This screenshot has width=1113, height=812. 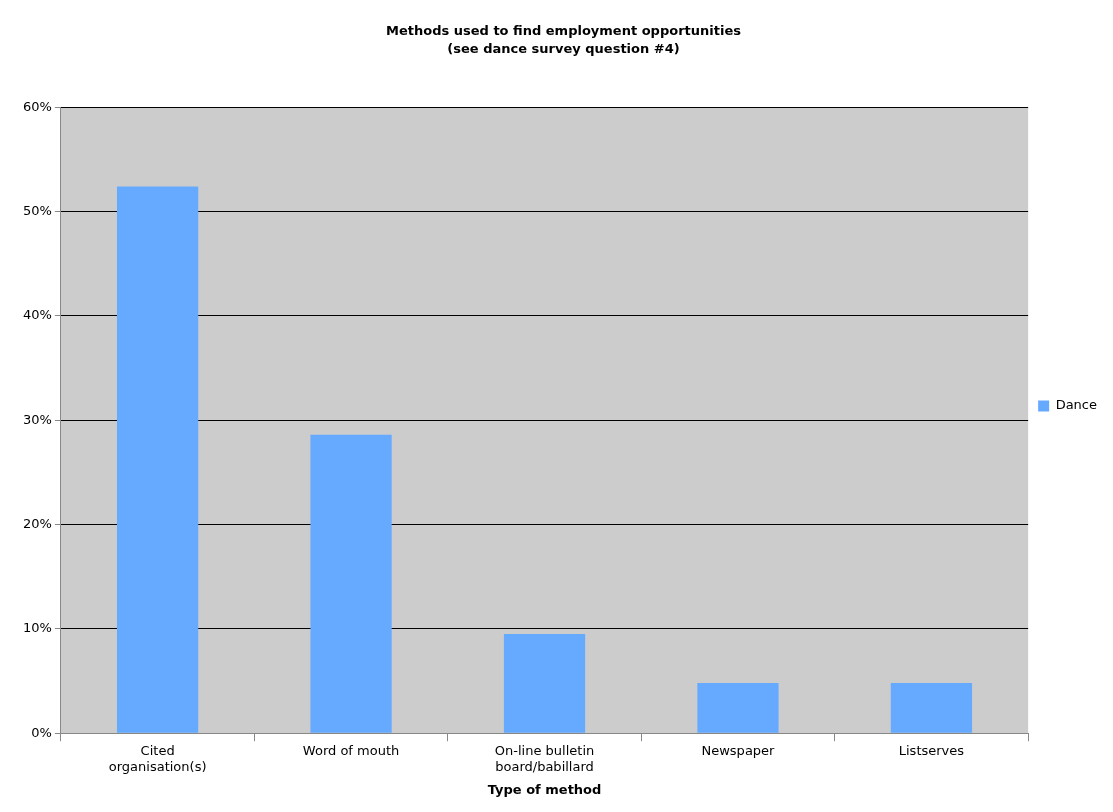 I want to click on x-tick-label: Listserves, so click(x=931, y=751).